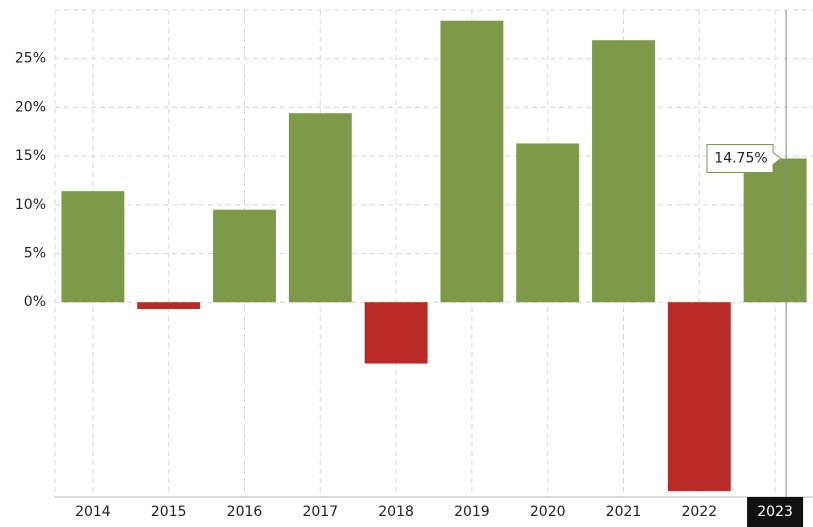  Describe the element at coordinates (320, 512) in the screenshot. I see `x-tick-label: 2017` at that location.